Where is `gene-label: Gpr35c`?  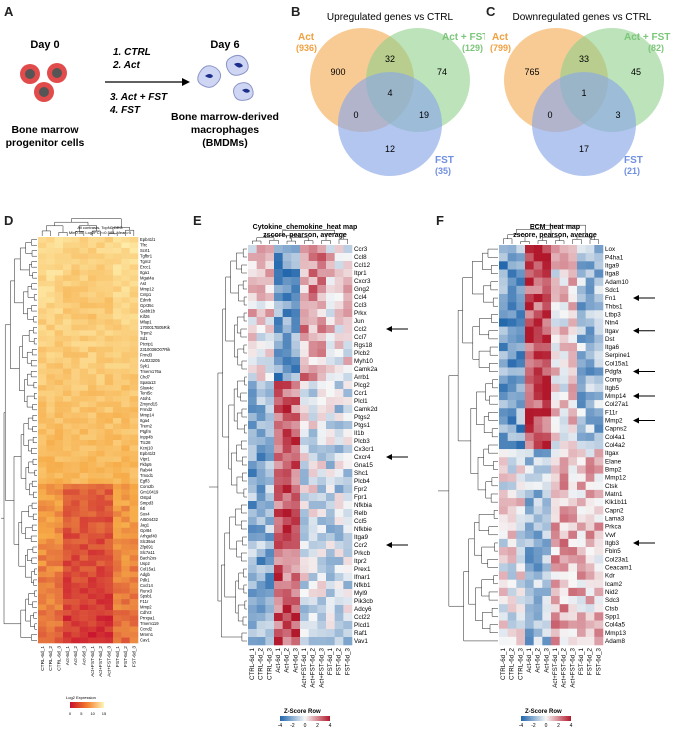 gene-label: Gpr35c is located at coordinates (147, 305).